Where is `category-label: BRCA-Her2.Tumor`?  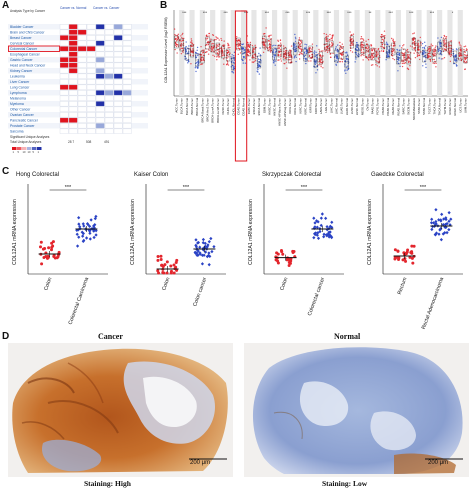
category-label: BRCA-Her2.Tumor is located at coordinates (208, 110).